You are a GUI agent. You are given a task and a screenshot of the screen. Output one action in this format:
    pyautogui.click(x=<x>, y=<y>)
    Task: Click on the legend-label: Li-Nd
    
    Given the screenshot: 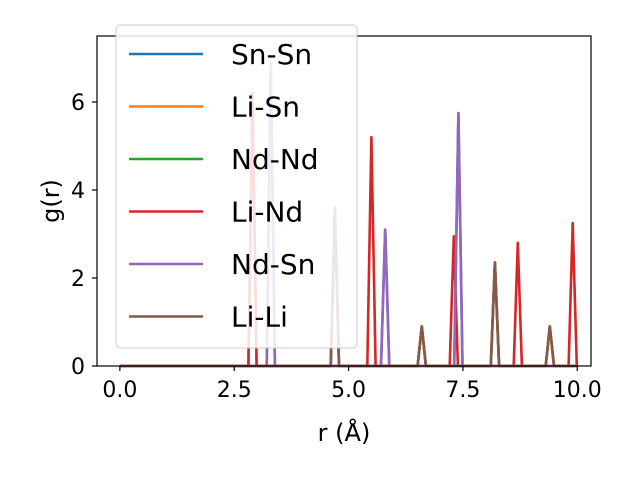 What is the action you would take?
    pyautogui.click(x=267, y=212)
    